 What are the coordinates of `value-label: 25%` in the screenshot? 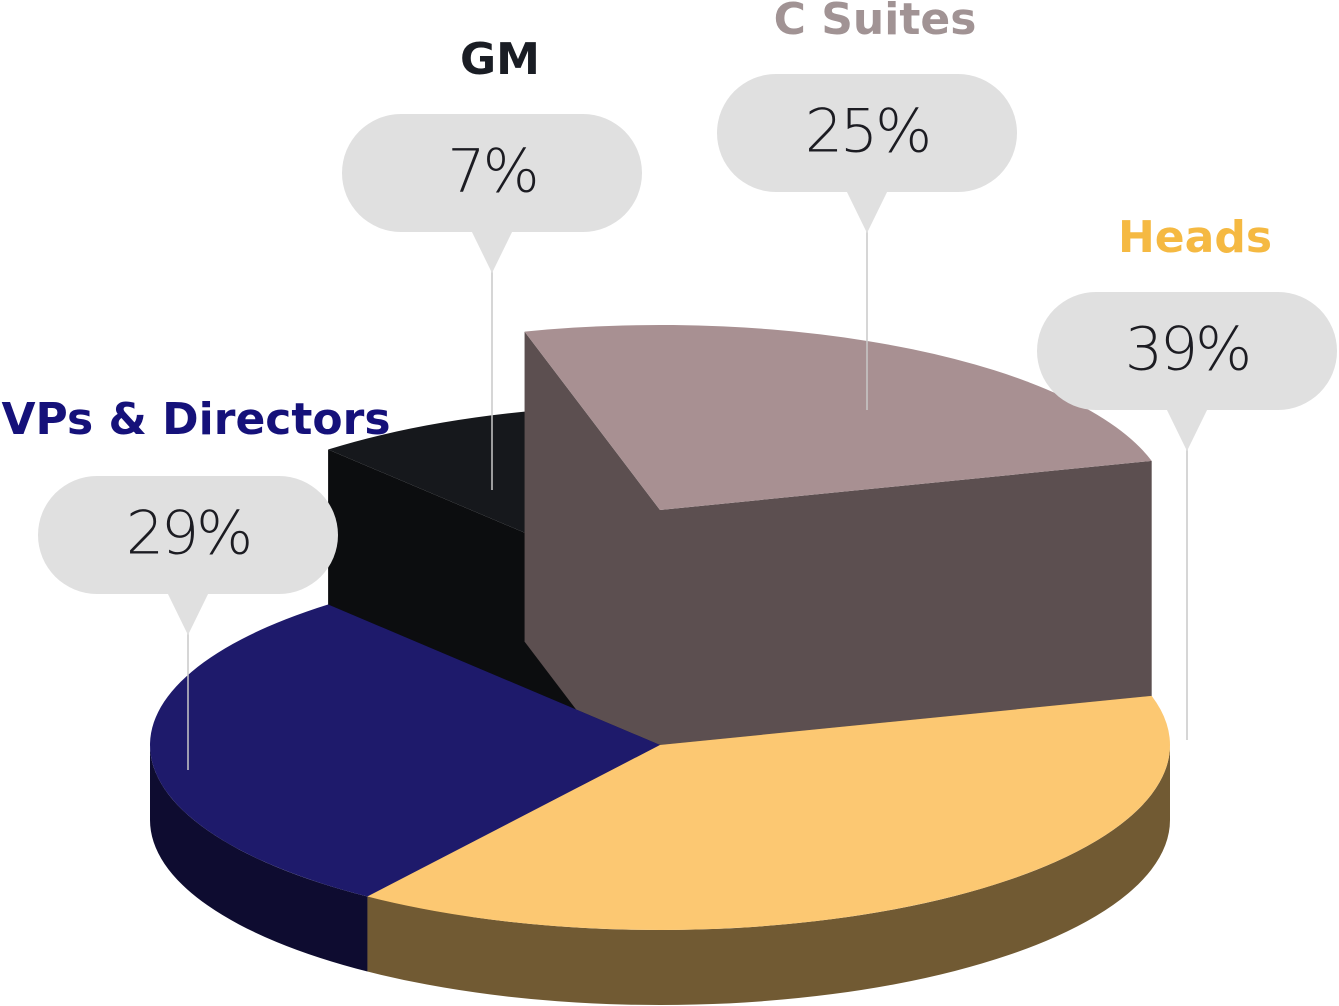 It's located at (867, 132).